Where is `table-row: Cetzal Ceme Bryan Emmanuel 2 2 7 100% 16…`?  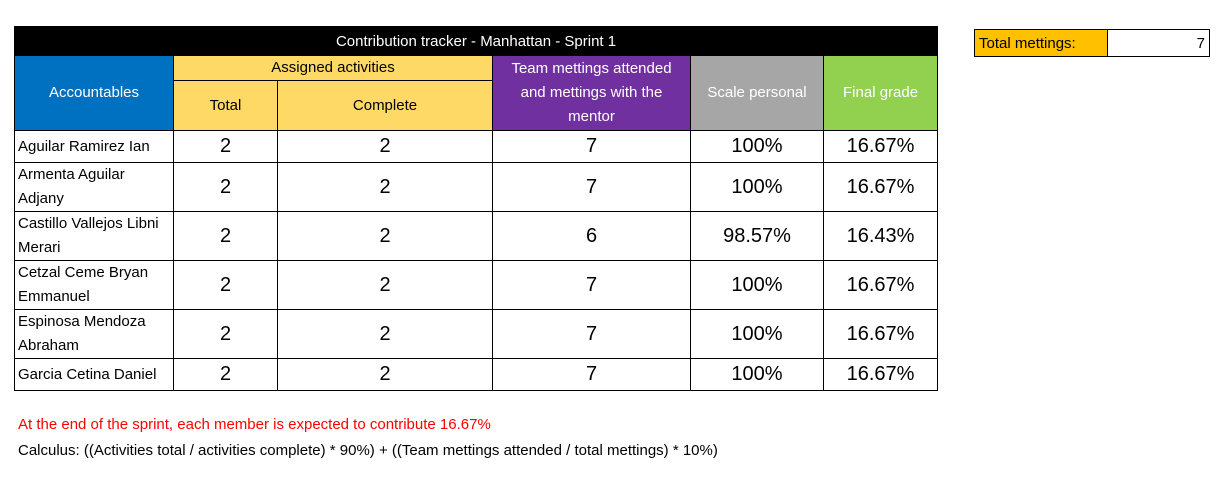
table-row: Cetzal Ceme Bryan Emmanuel 2 2 7 100% 16… is located at coordinates (476, 285).